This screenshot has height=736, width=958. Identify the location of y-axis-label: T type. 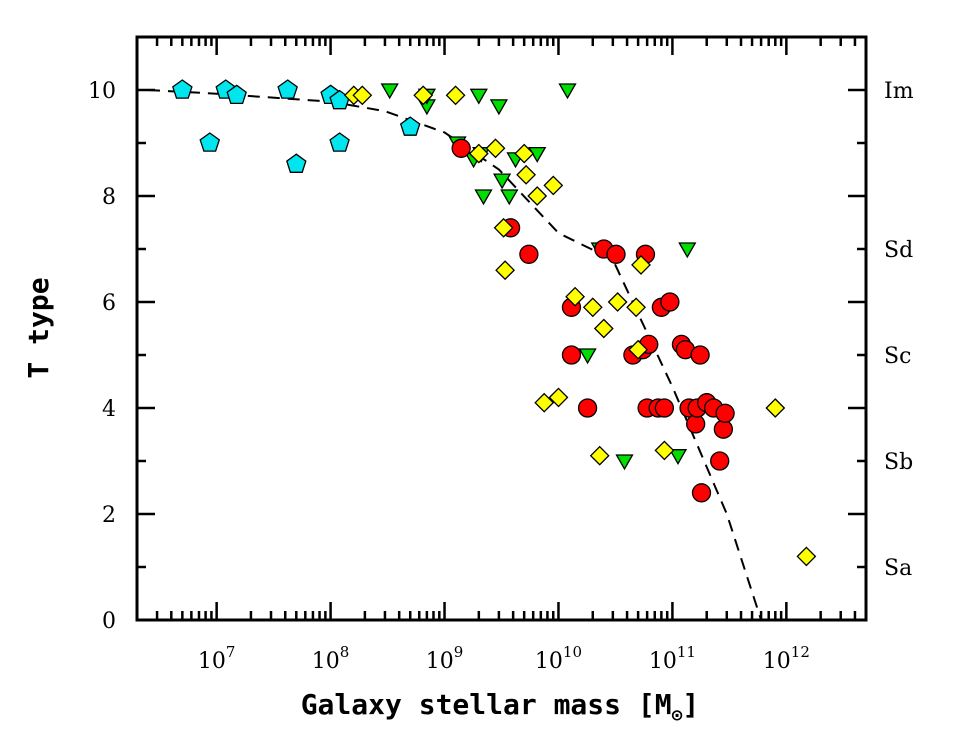
(38, 327).